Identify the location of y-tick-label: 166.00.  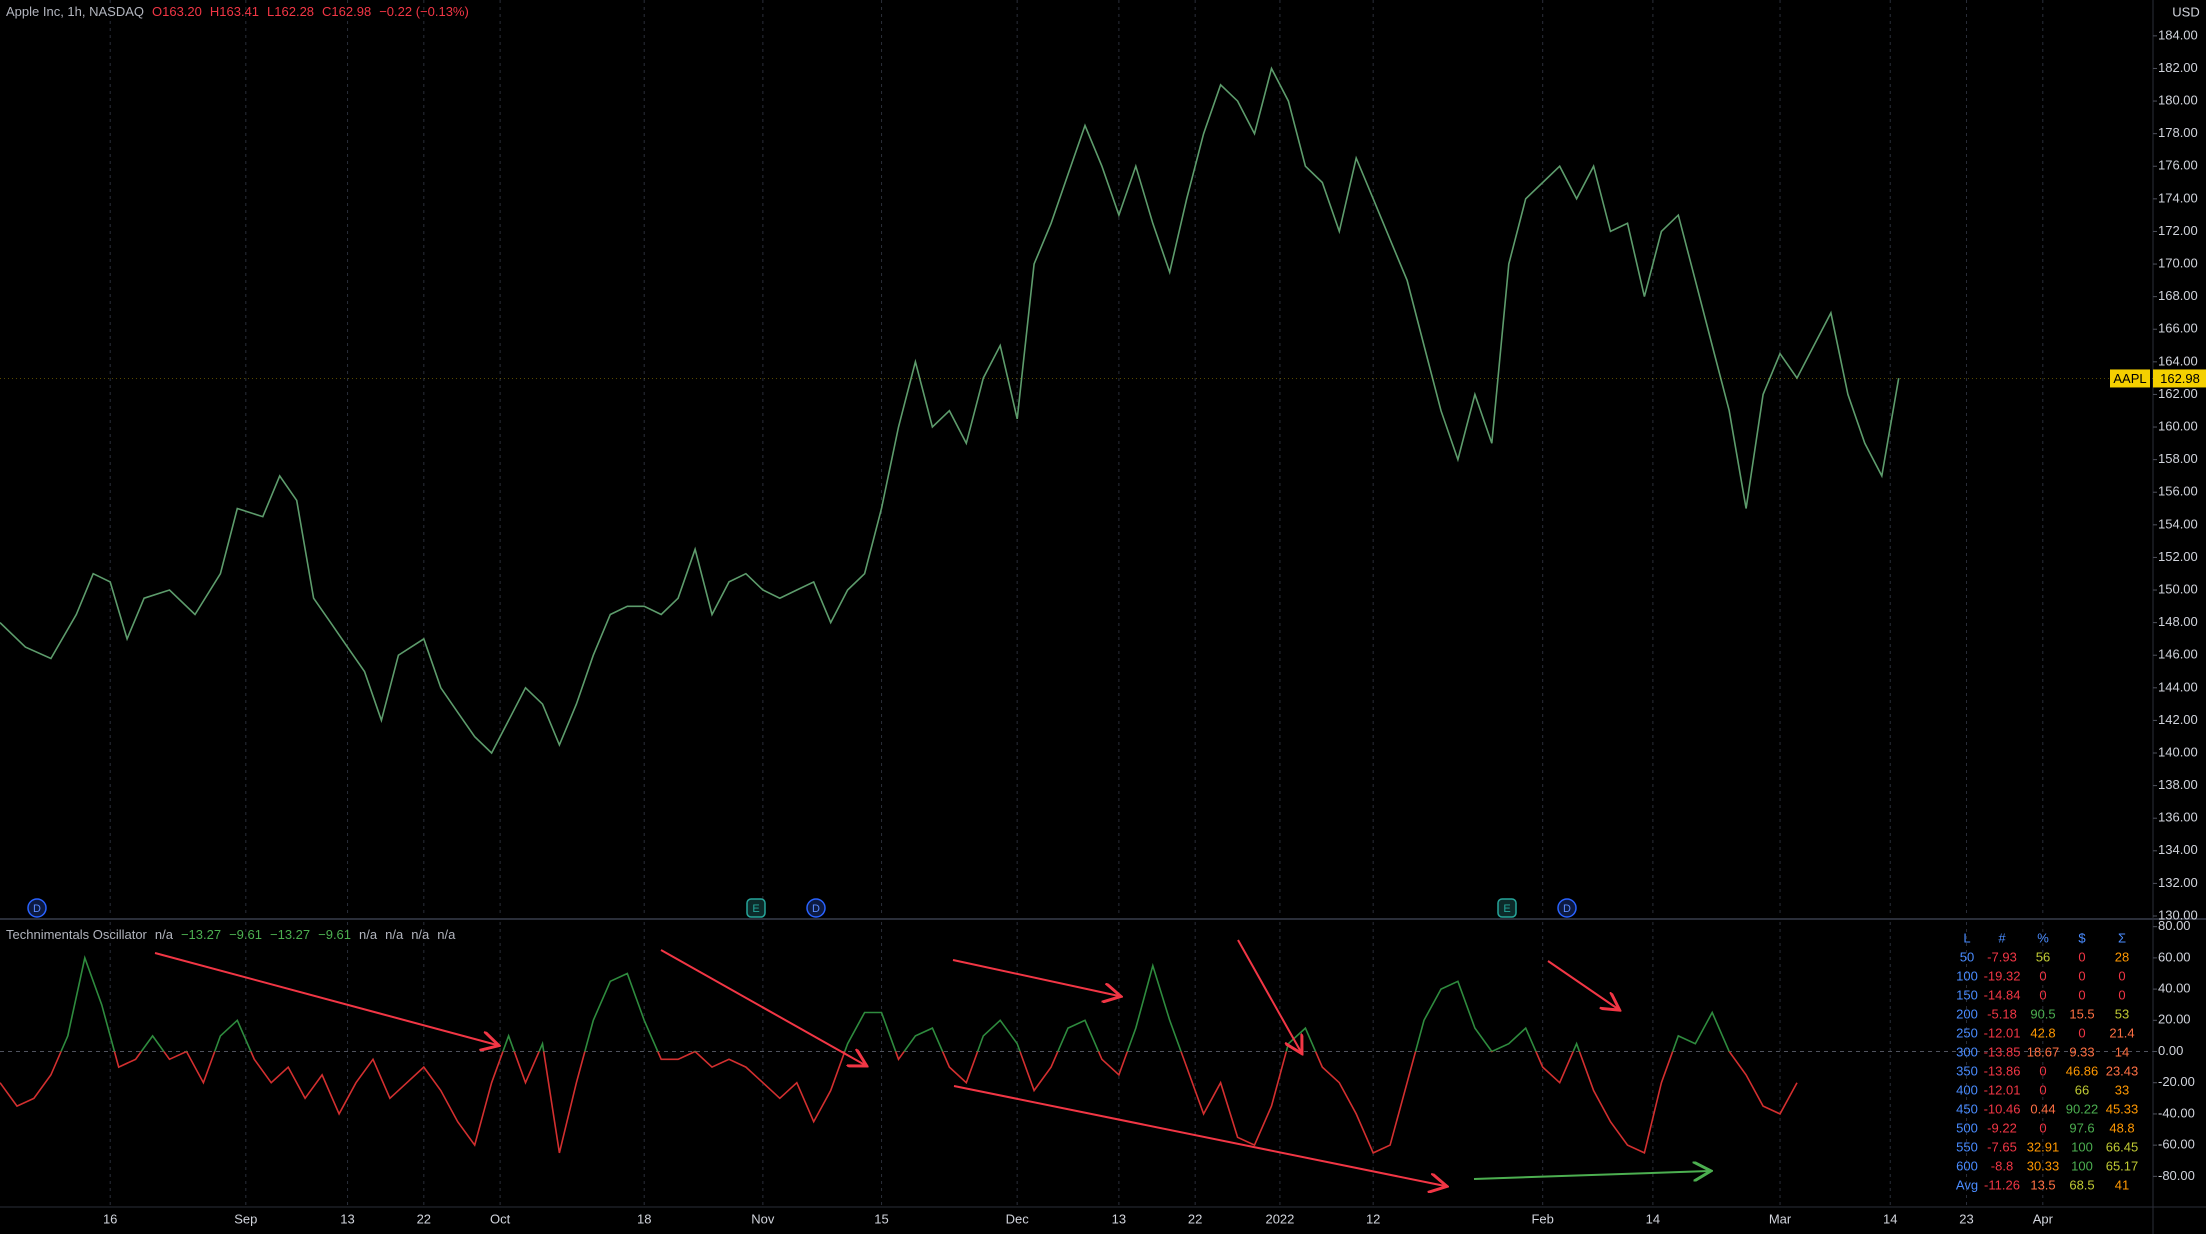
(2178, 328).